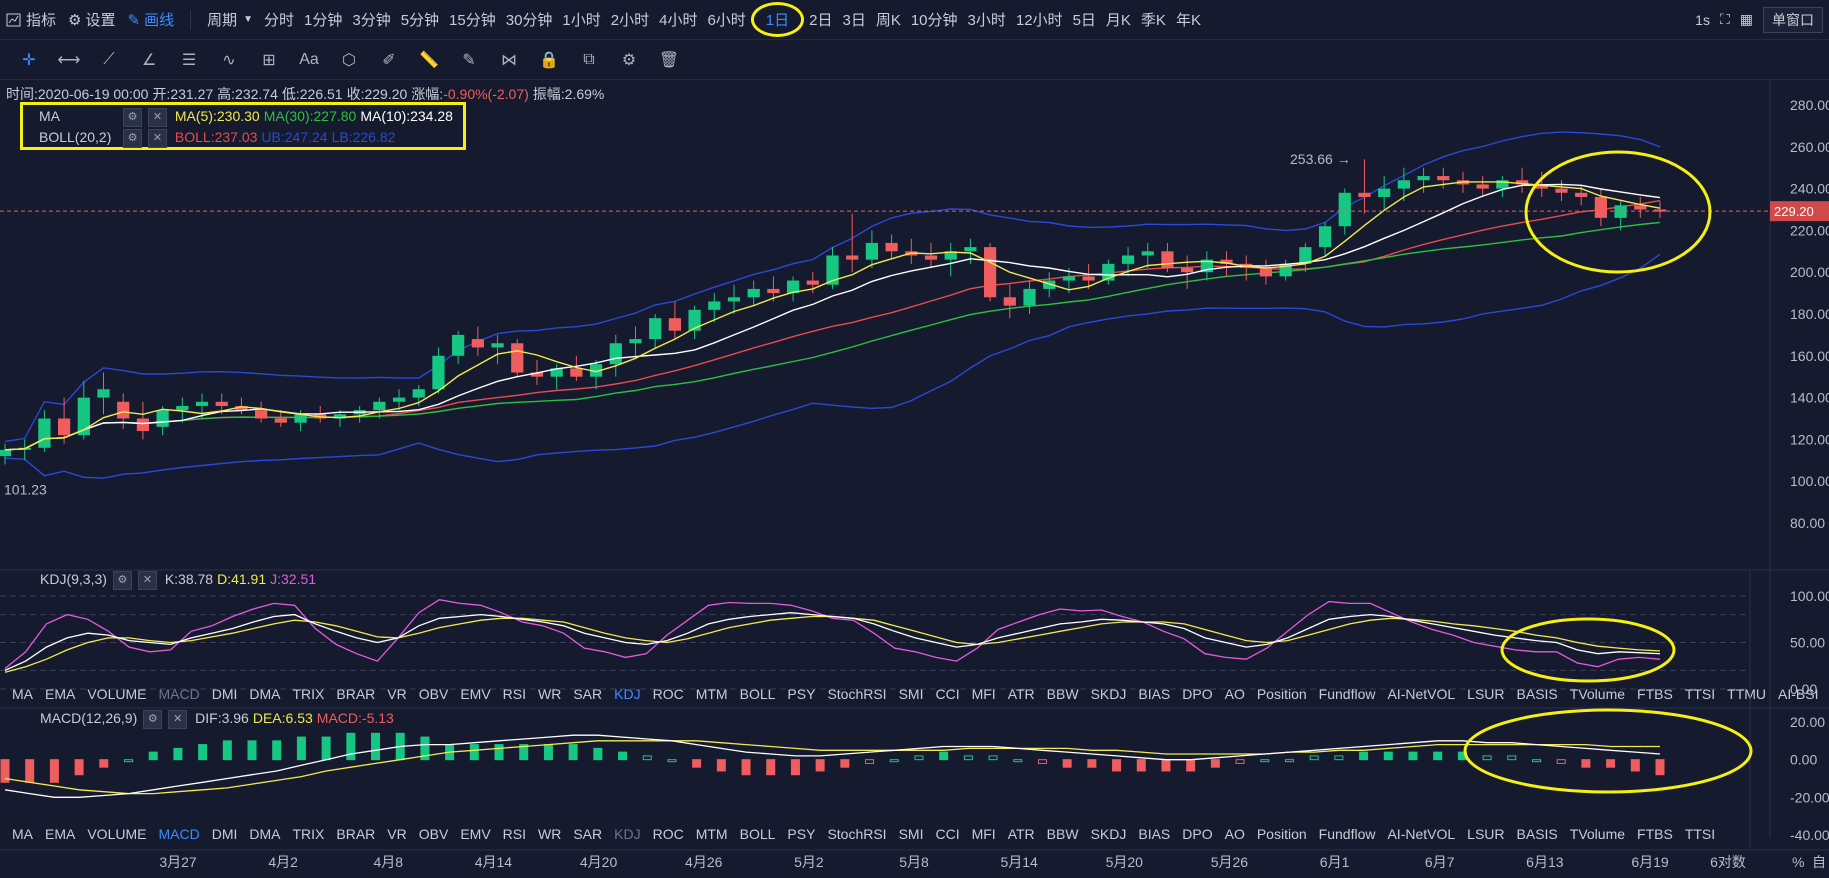 The width and height of the screenshot is (1829, 878). I want to click on indicator-tab-trix: TRIX, so click(308, 694).